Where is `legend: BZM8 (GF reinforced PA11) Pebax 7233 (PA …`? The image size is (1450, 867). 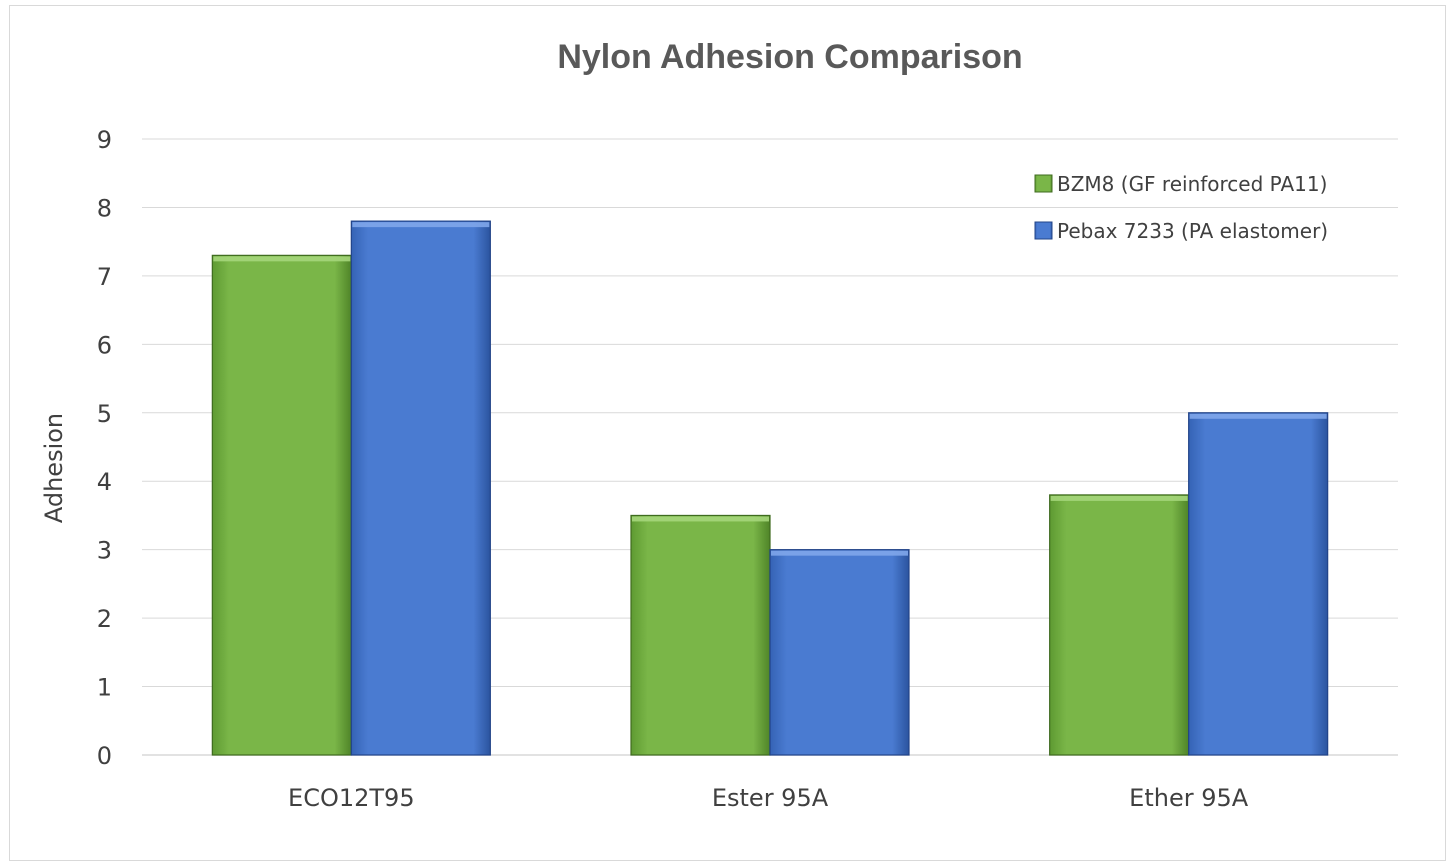
legend: BZM8 (GF reinforced PA11) Pebax 7233 (PA … is located at coordinates (1181, 207).